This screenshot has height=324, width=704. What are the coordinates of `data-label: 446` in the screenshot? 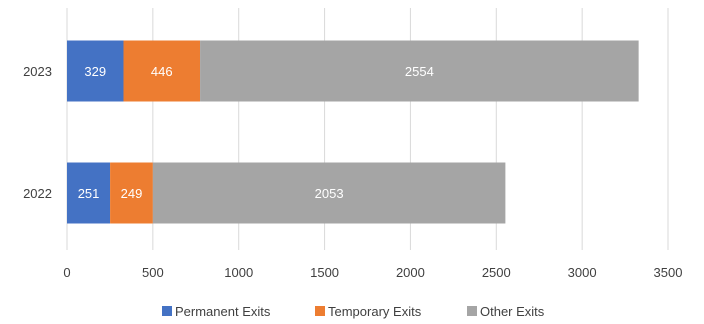 It's located at (162, 71).